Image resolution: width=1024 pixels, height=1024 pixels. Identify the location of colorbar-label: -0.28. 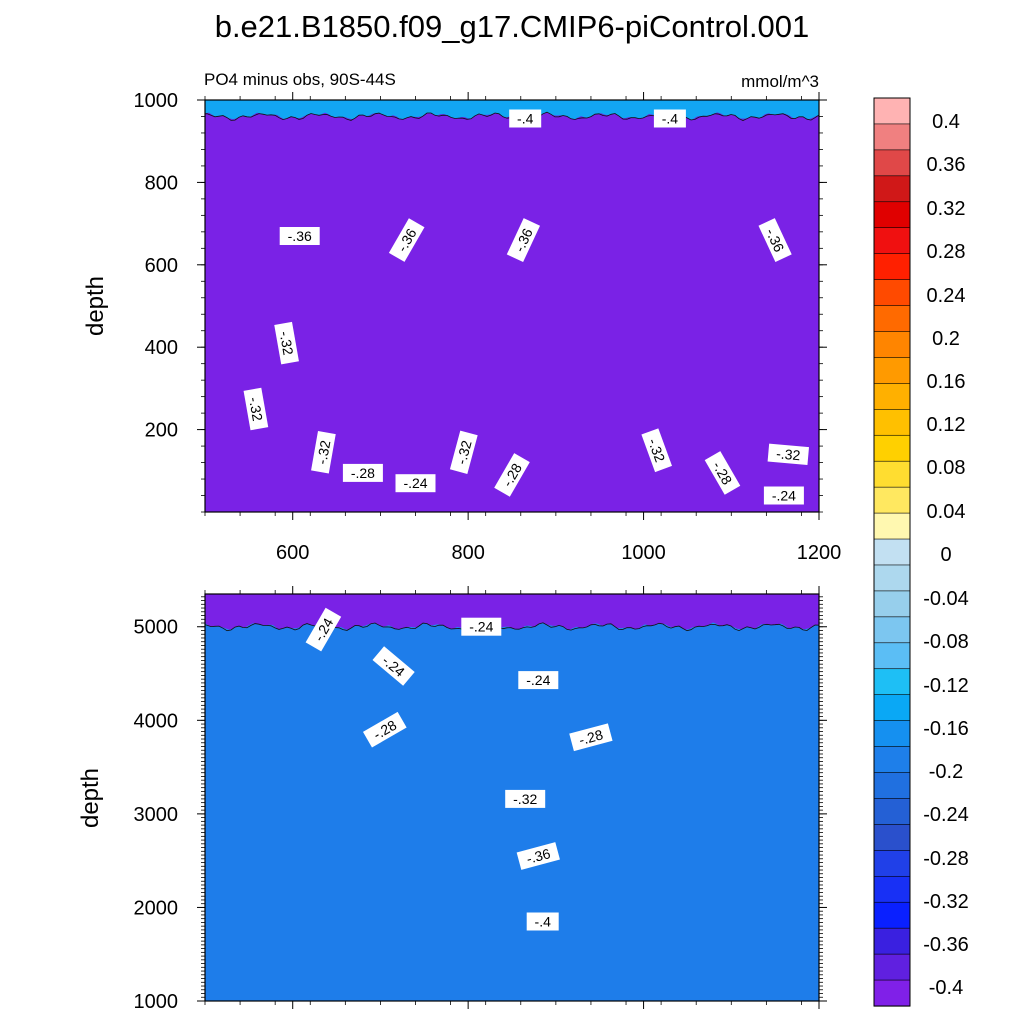
(946, 859).